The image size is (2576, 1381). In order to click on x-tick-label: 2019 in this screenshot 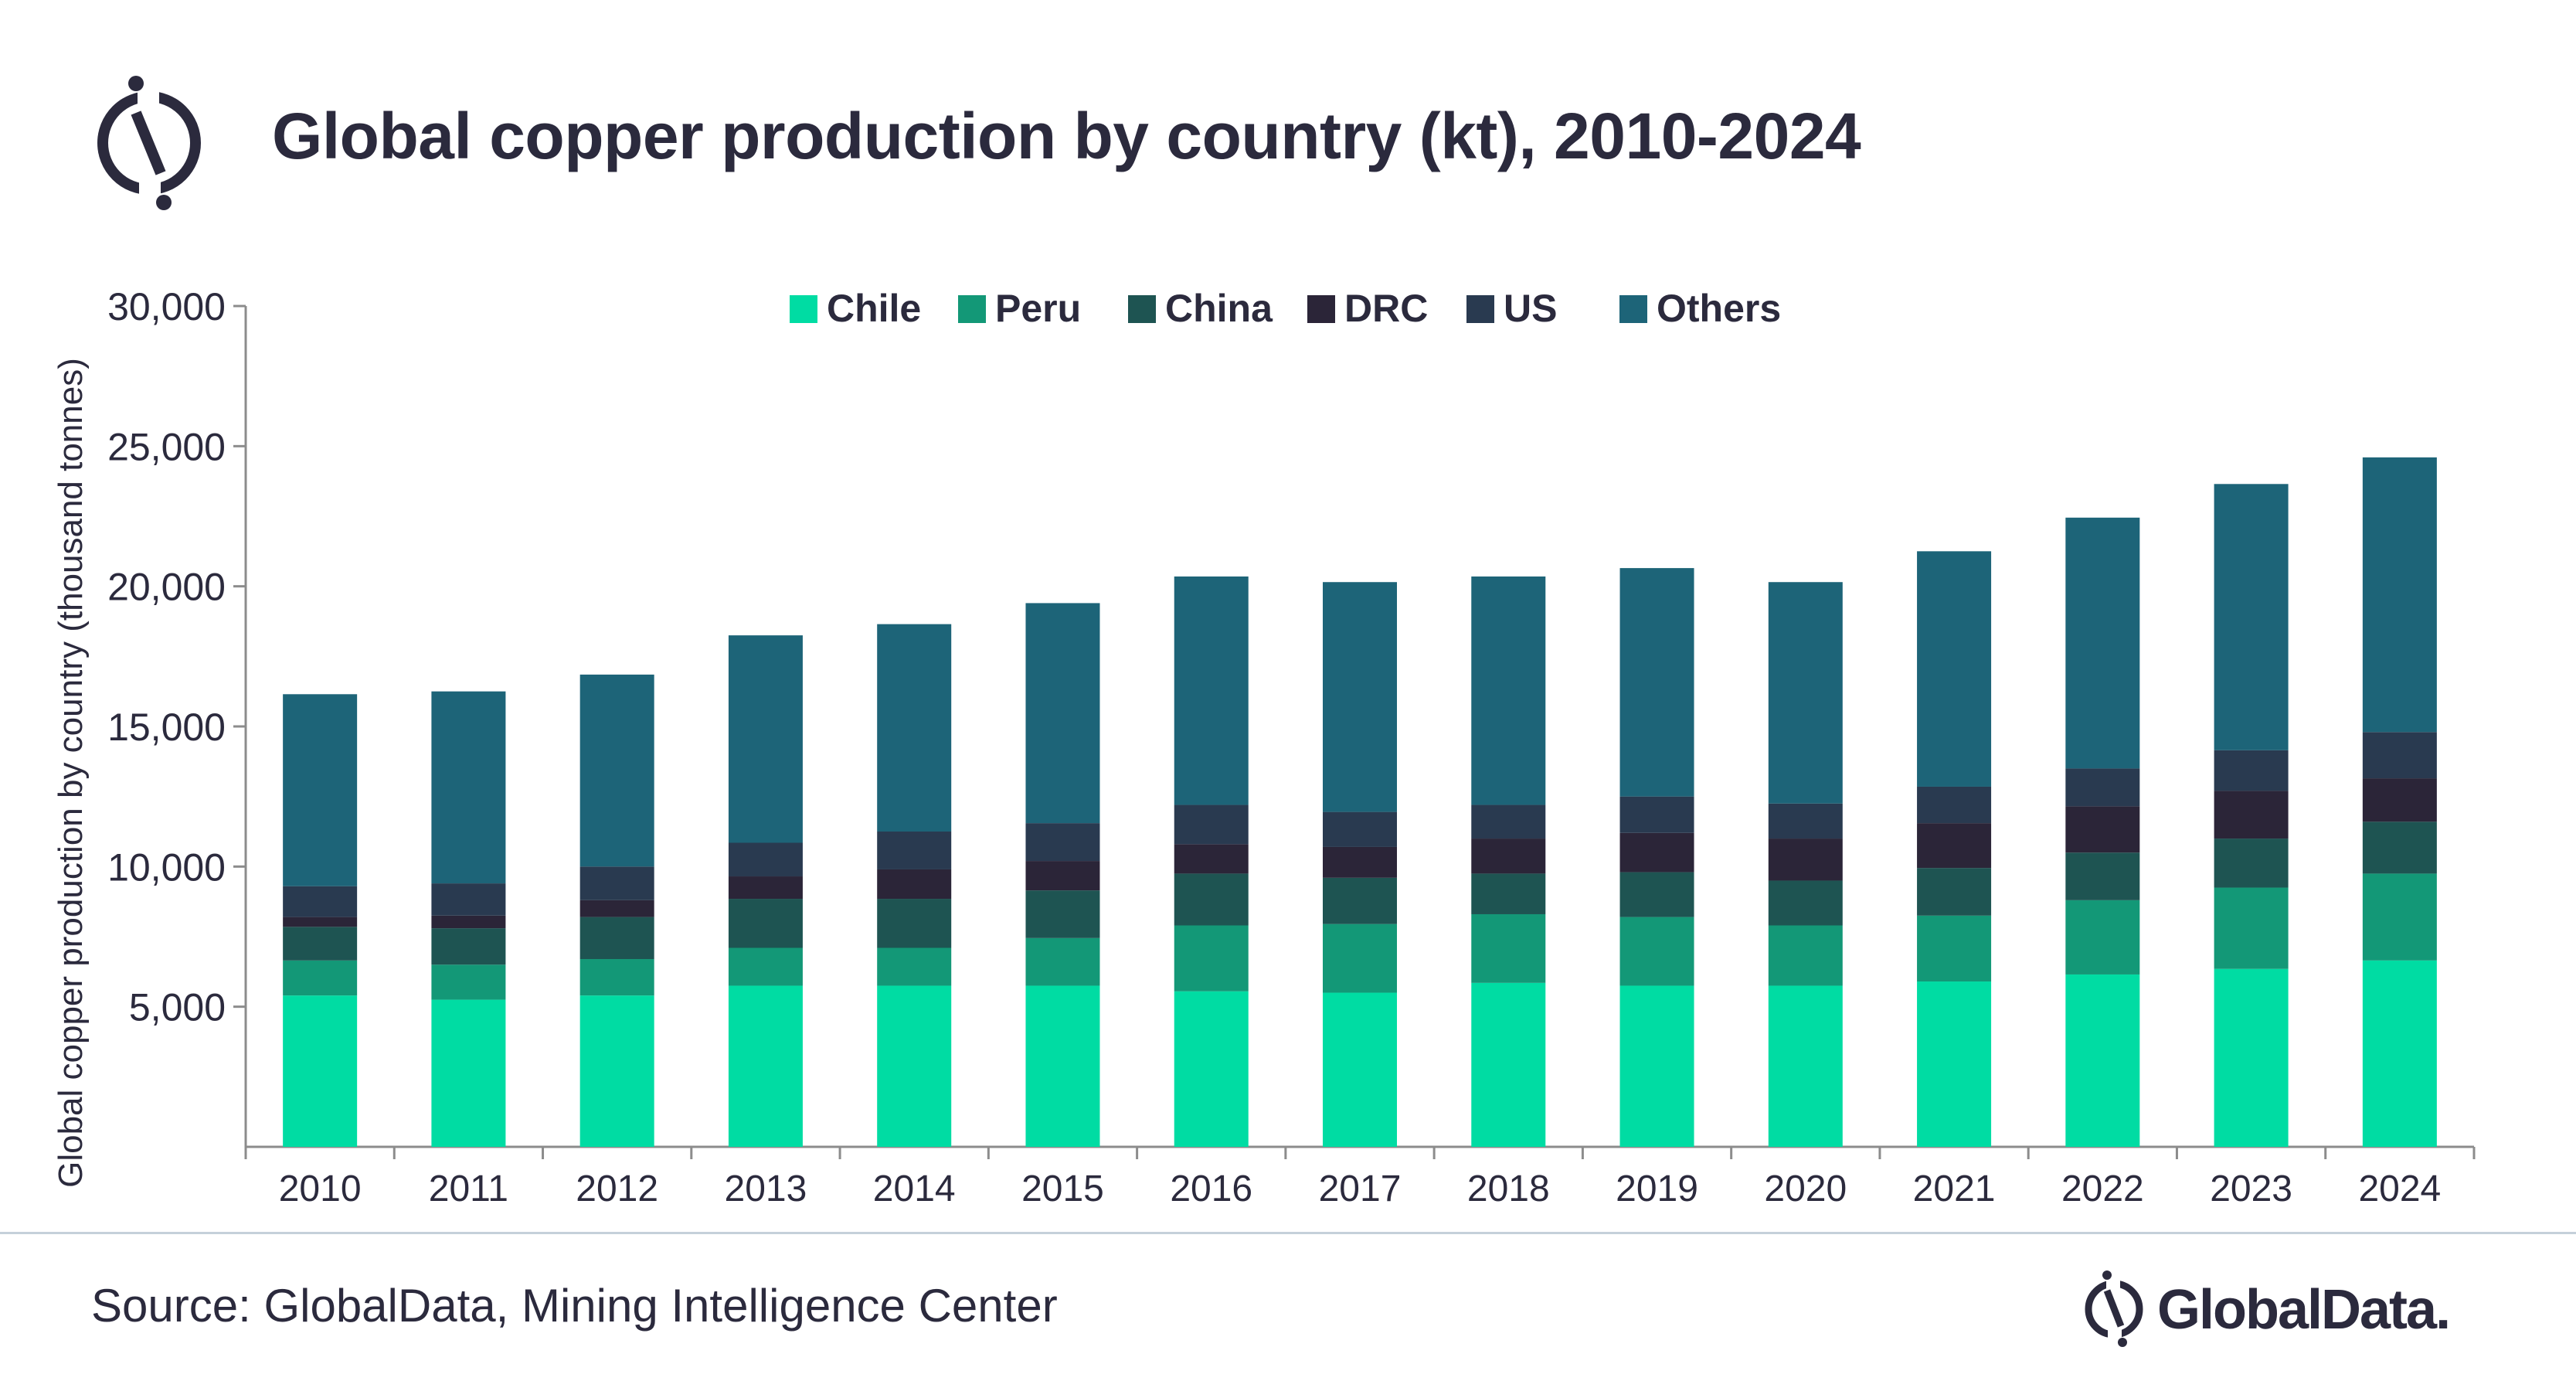, I will do `click(1657, 1188)`.